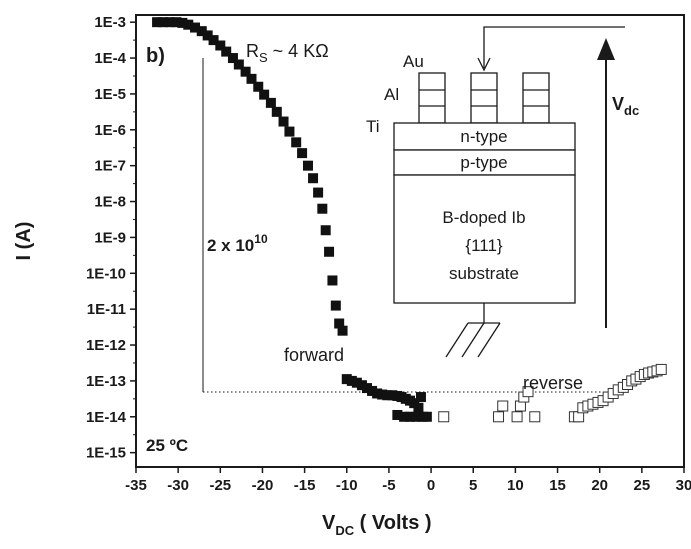  Describe the element at coordinates (484, 64) in the screenshot. I see `probe-arrow-icon` at that location.